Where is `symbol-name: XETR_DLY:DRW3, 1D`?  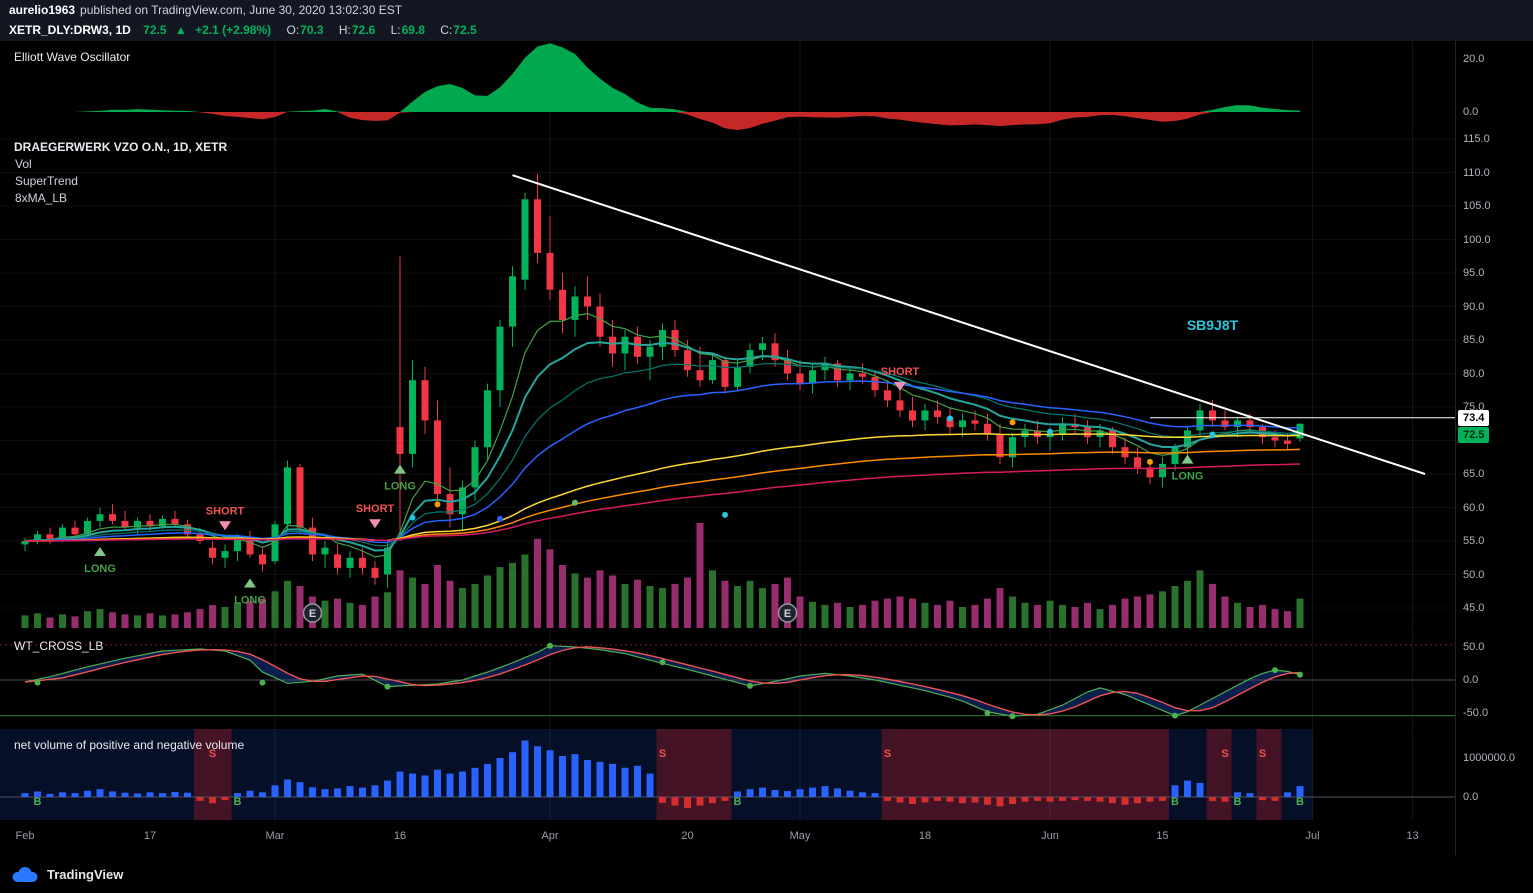 symbol-name: XETR_DLY:DRW3, 1D is located at coordinates (70, 30).